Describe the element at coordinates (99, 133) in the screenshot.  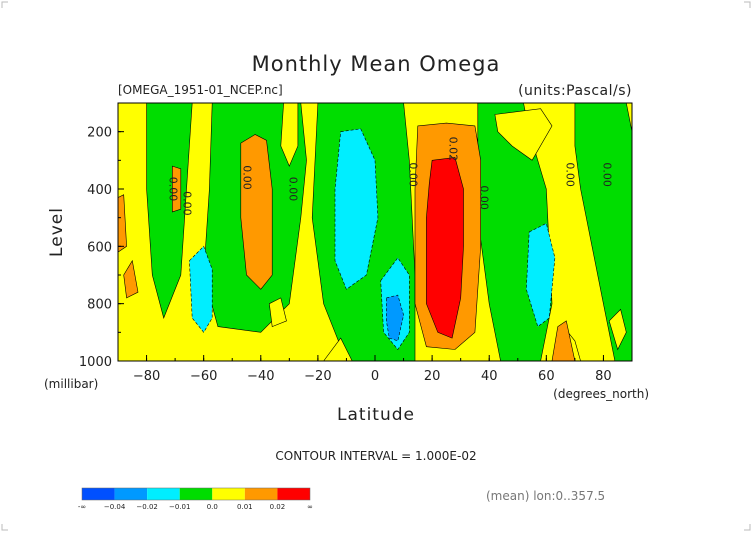
I see `y-tick-label-0: 200` at that location.